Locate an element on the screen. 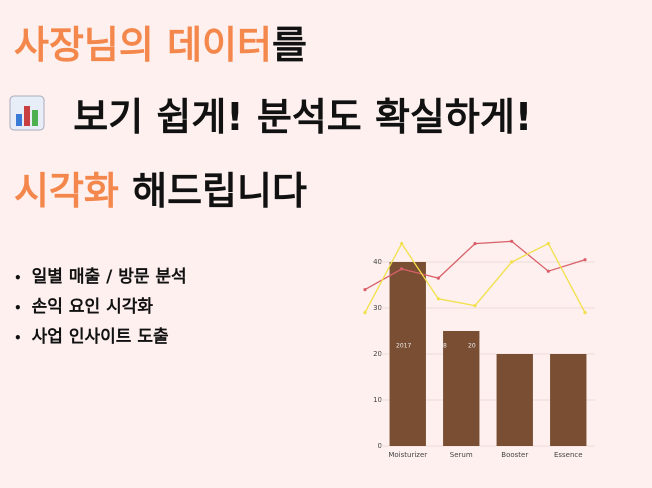 The height and width of the screenshot is (488, 652). x-tick-label: Serum is located at coordinates (461, 455).